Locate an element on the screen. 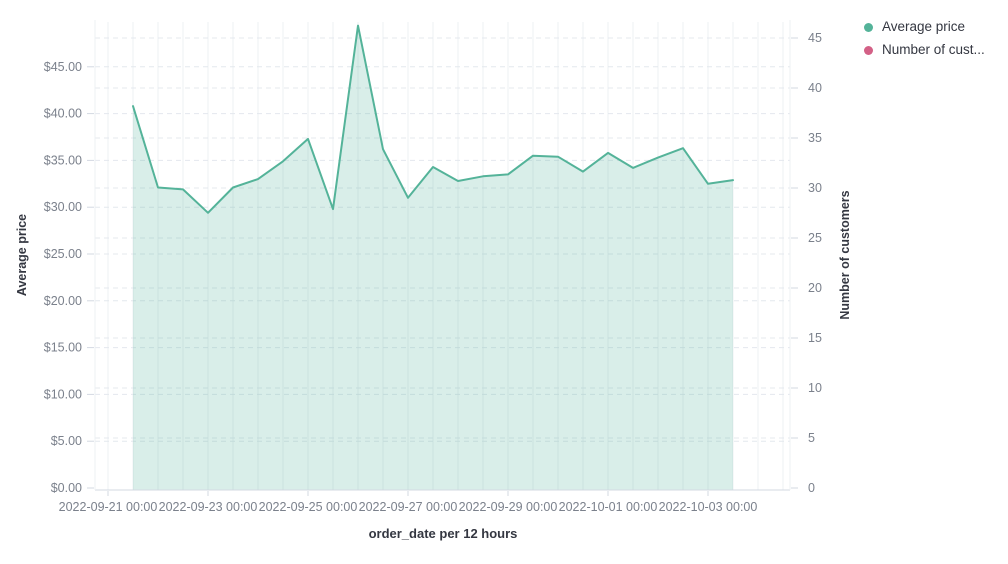  legend-item-label: Average price is located at coordinates (924, 26).